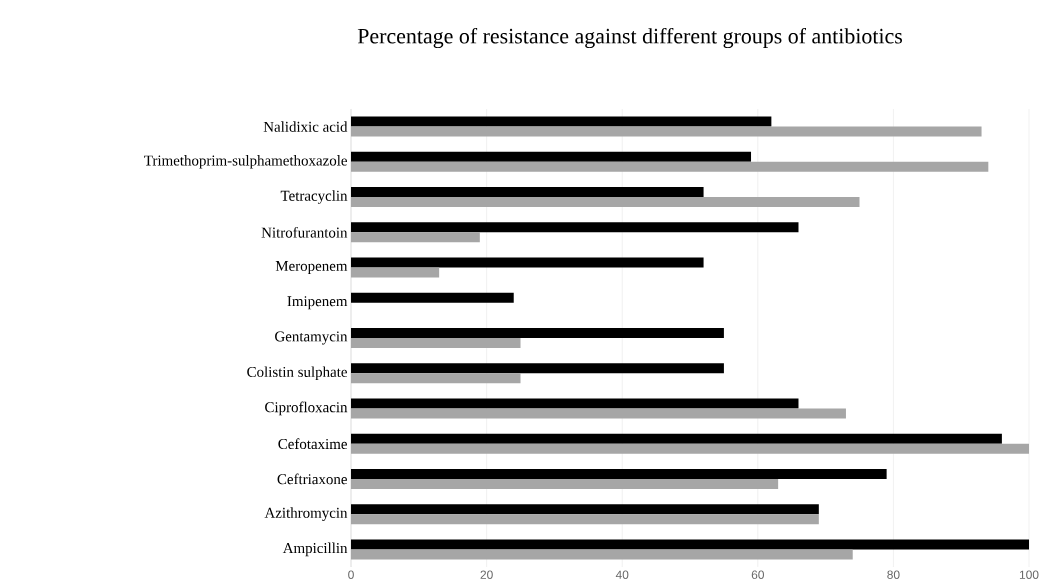 The image size is (1046, 582). What do you see at coordinates (312, 479) in the screenshot?
I see `y-tick-label: Ceftriaxone` at bounding box center [312, 479].